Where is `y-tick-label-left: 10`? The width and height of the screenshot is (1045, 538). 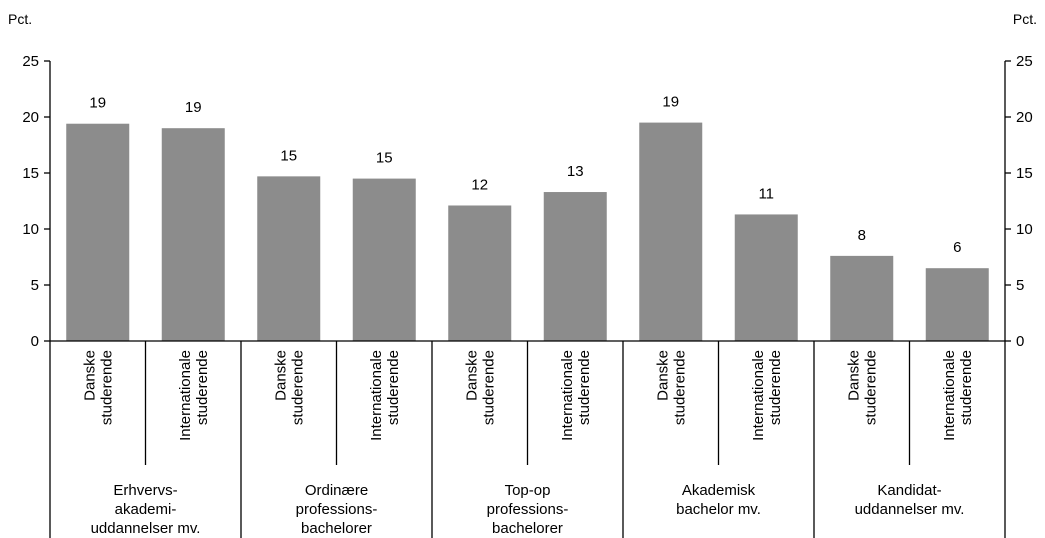 y-tick-label-left: 10 is located at coordinates (30, 229).